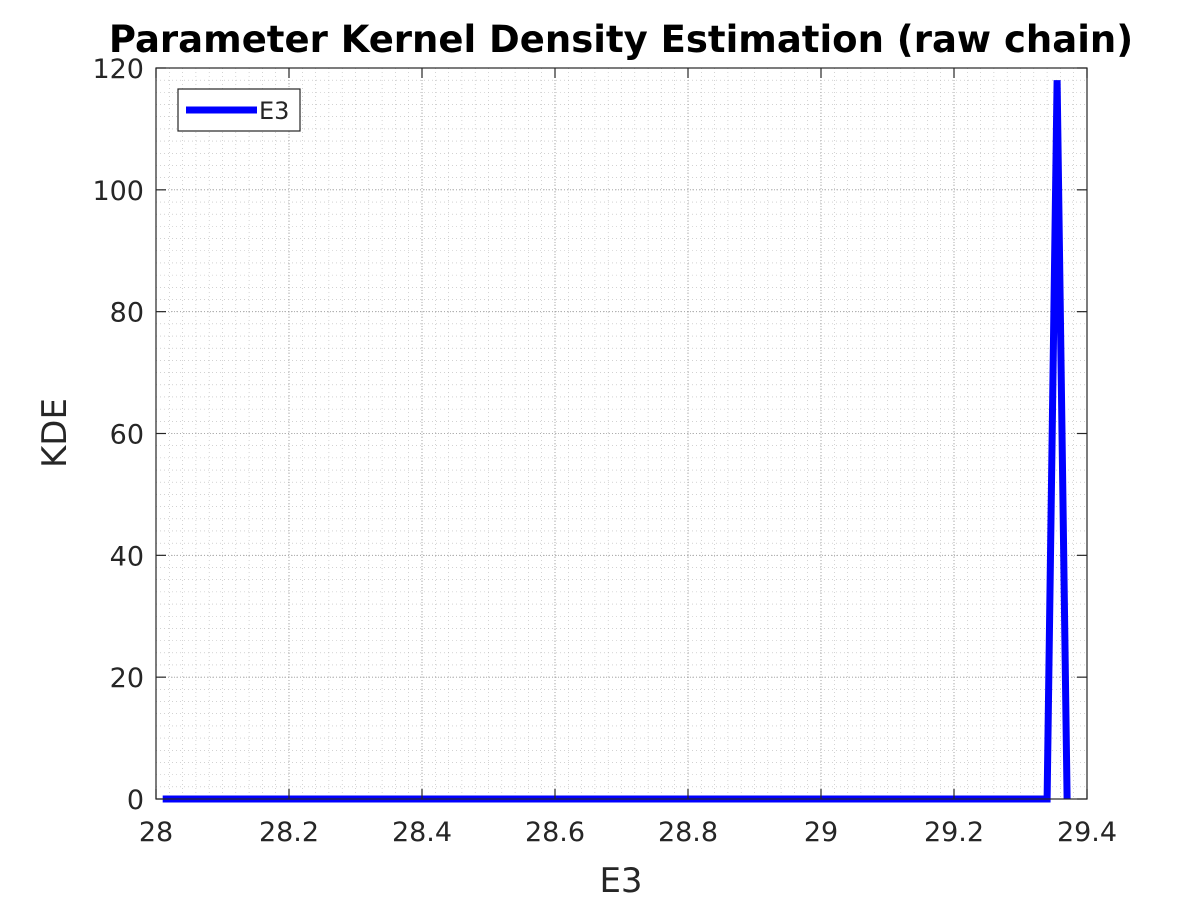 Image resolution: width=1200 pixels, height=900 pixels. What do you see at coordinates (555, 832) in the screenshot?
I see `x-tick-label: 28.6` at bounding box center [555, 832].